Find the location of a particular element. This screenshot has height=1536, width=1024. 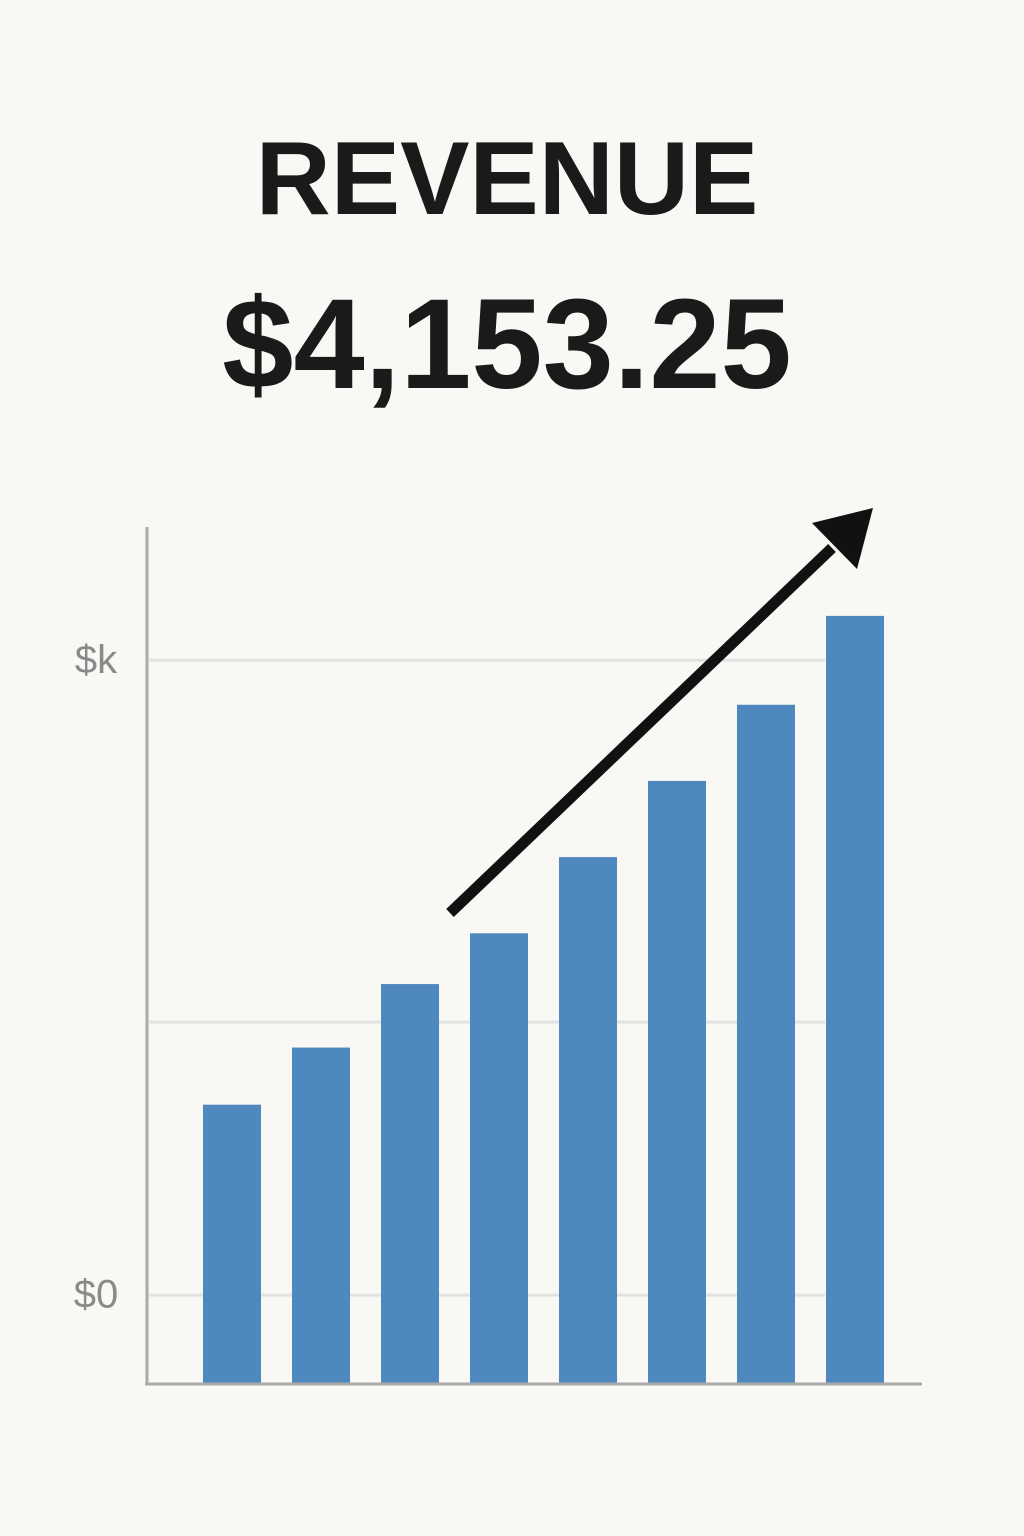

y-tick-label: $k is located at coordinates (96, 660).